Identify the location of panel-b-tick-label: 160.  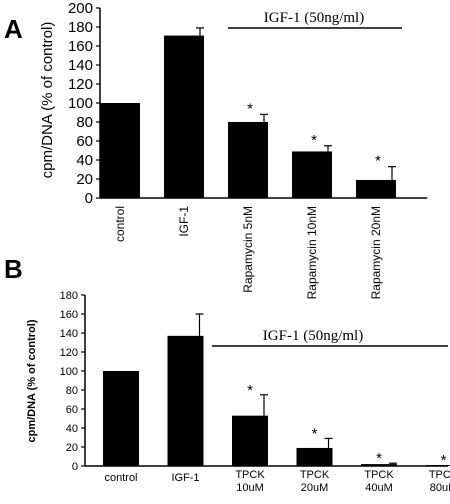
(69, 315).